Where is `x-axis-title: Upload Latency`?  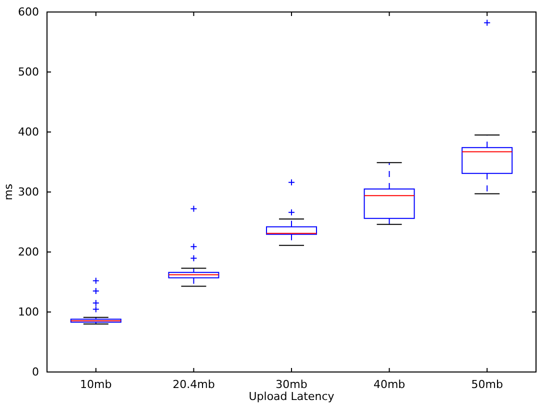
x-axis-title: Upload Latency is located at coordinates (291, 396).